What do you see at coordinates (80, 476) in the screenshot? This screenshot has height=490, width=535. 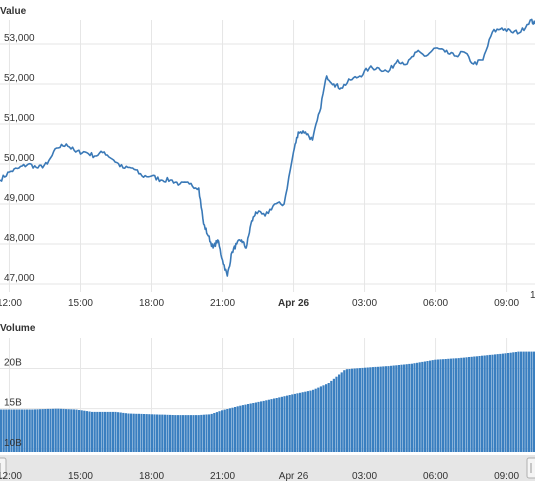 I see `navigator-x-tick-label: 15:00` at bounding box center [80, 476].